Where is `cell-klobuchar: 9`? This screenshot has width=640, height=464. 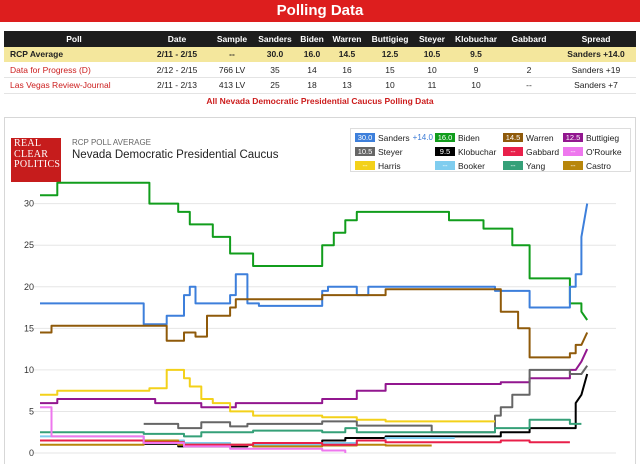 cell-klobuchar: 9 is located at coordinates (476, 69).